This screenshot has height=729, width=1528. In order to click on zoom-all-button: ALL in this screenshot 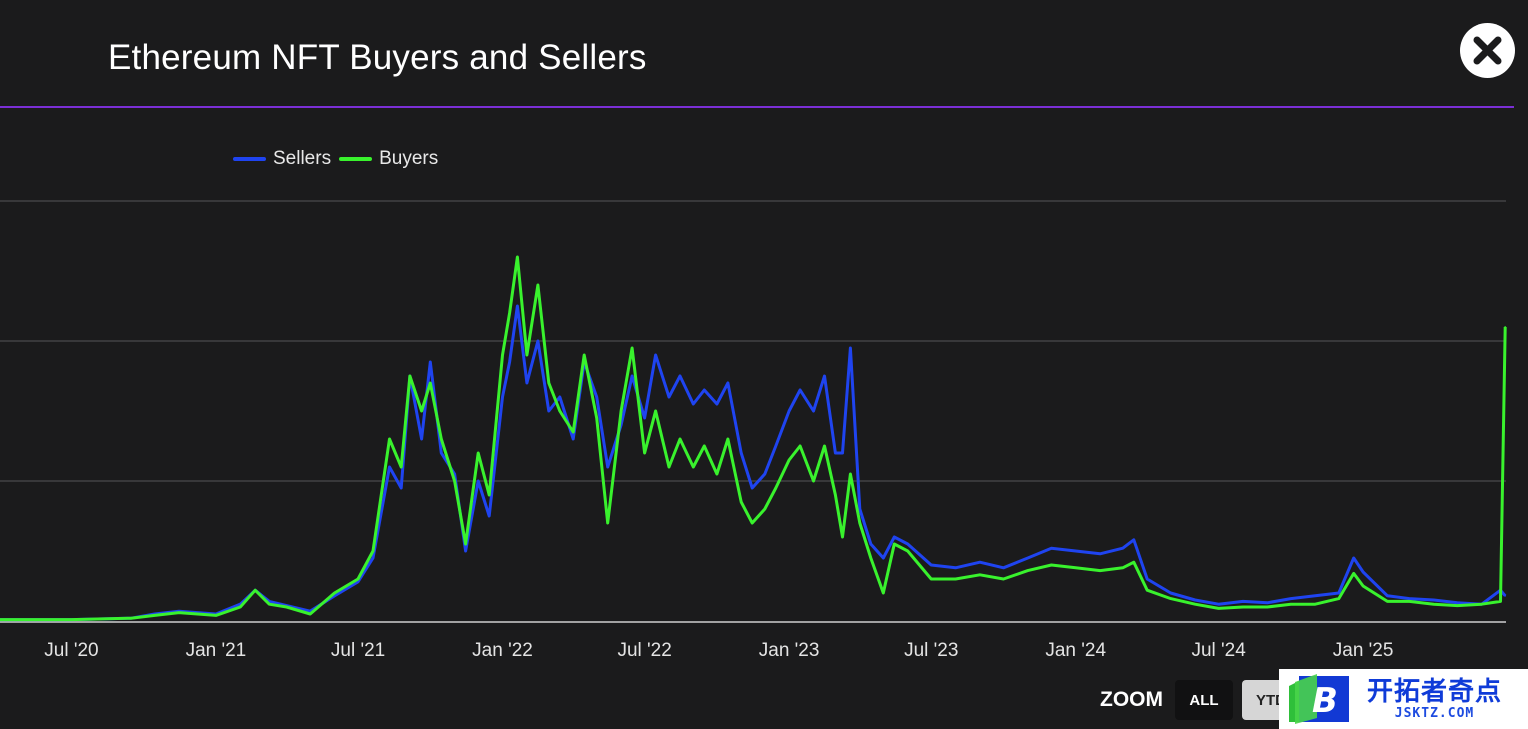, I will do `click(1204, 700)`.